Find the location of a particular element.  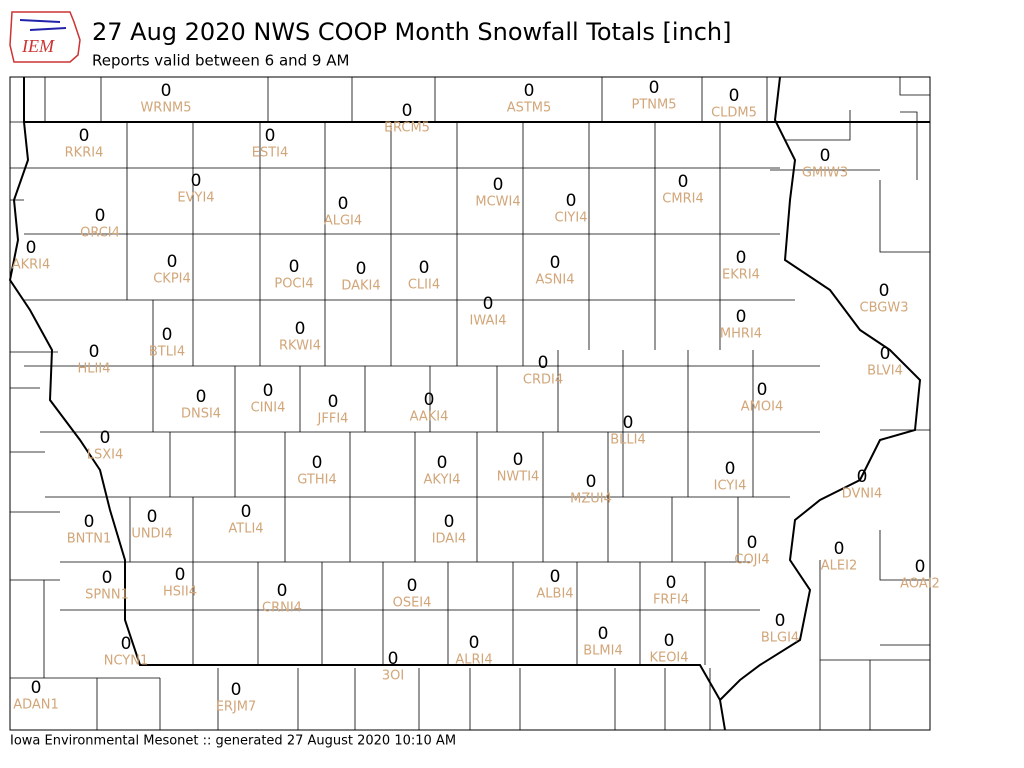

station-label: AKRI4 is located at coordinates (31, 265).